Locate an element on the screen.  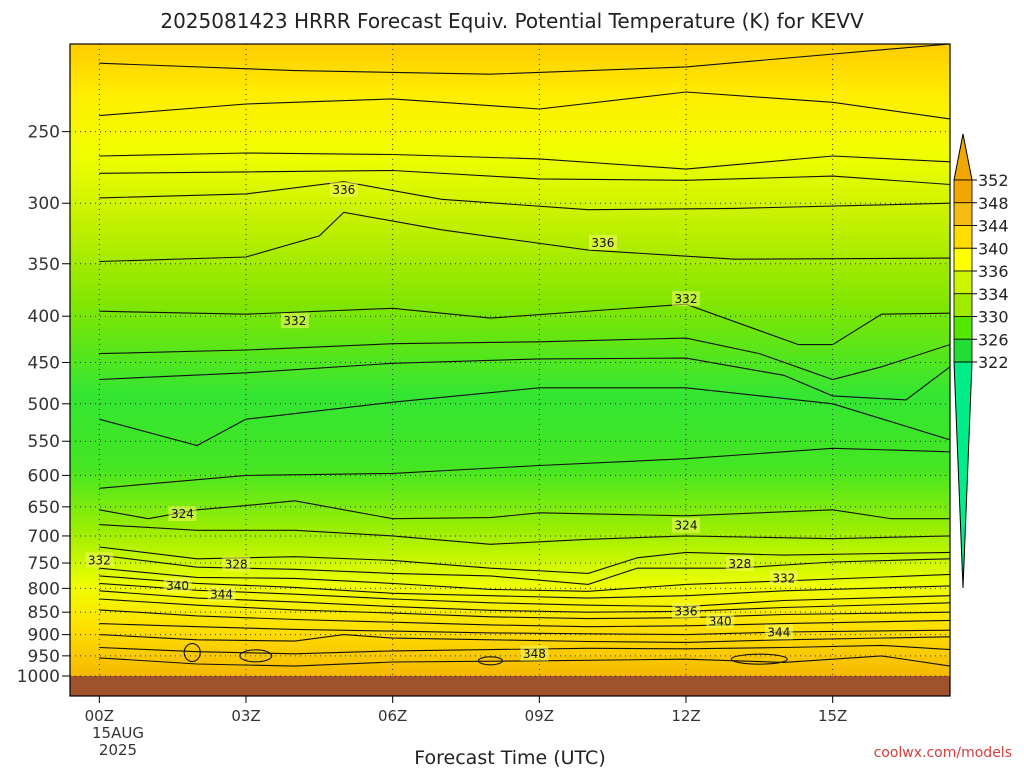
contour-label-13: 340 is located at coordinates (720, 621).